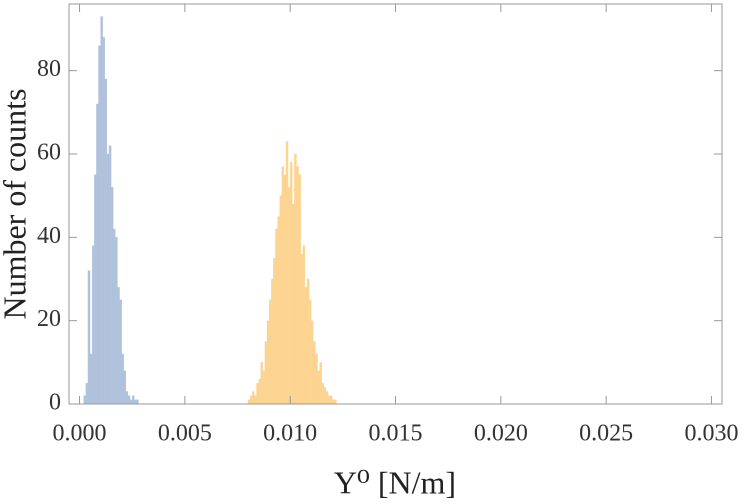 The image size is (747, 504). Describe the element at coordinates (185, 434) in the screenshot. I see `x-tick-label: 0.005` at that location.